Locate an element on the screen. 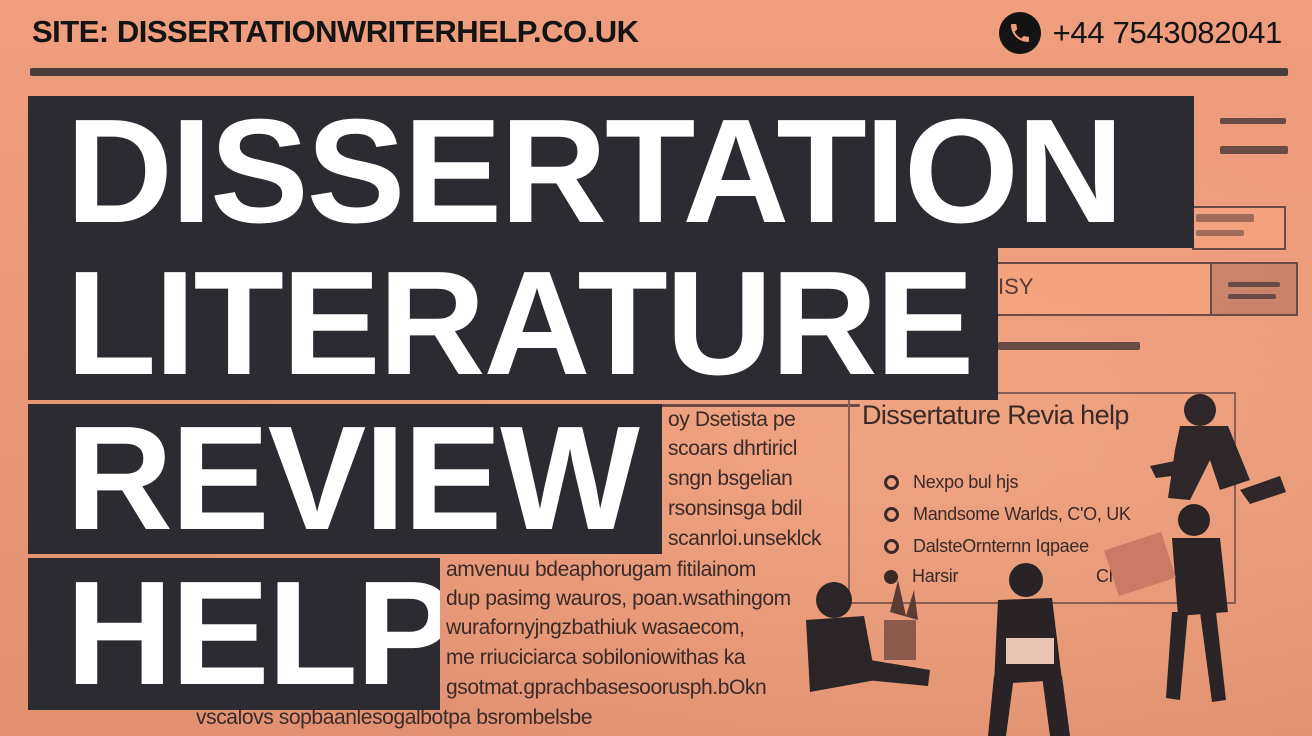 The width and height of the screenshot is (1312, 736). doc-list-item-label: Nexpo bul hjs is located at coordinates (966, 482).